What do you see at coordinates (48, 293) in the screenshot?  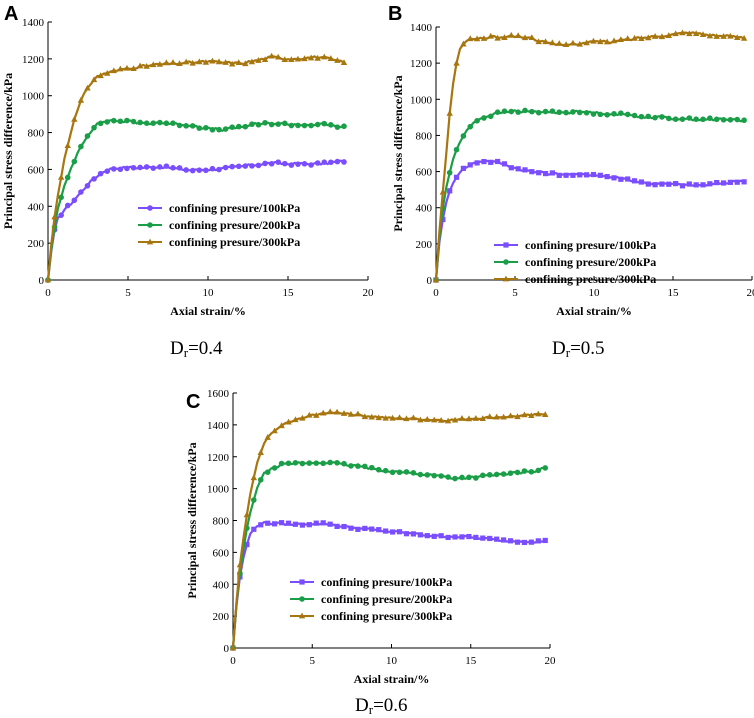 I see `x-tick-label: 0` at bounding box center [48, 293].